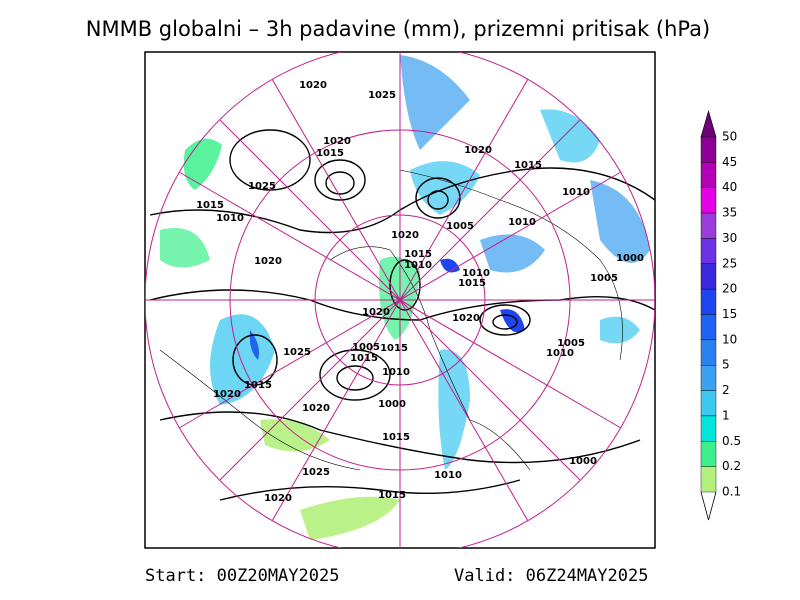 Image resolution: width=800 pixels, height=600 pixels. I want to click on colorbar-tail, so click(708, 506).